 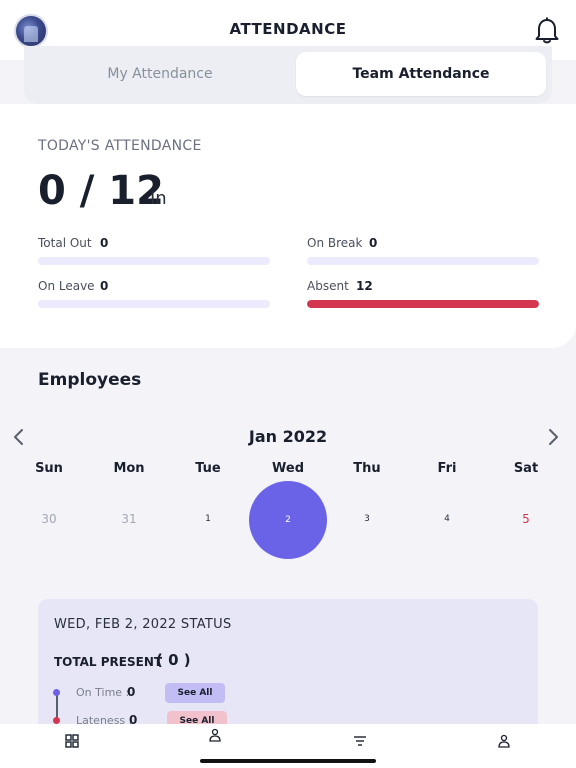 I want to click on timeline-line, so click(x=57, y=706).